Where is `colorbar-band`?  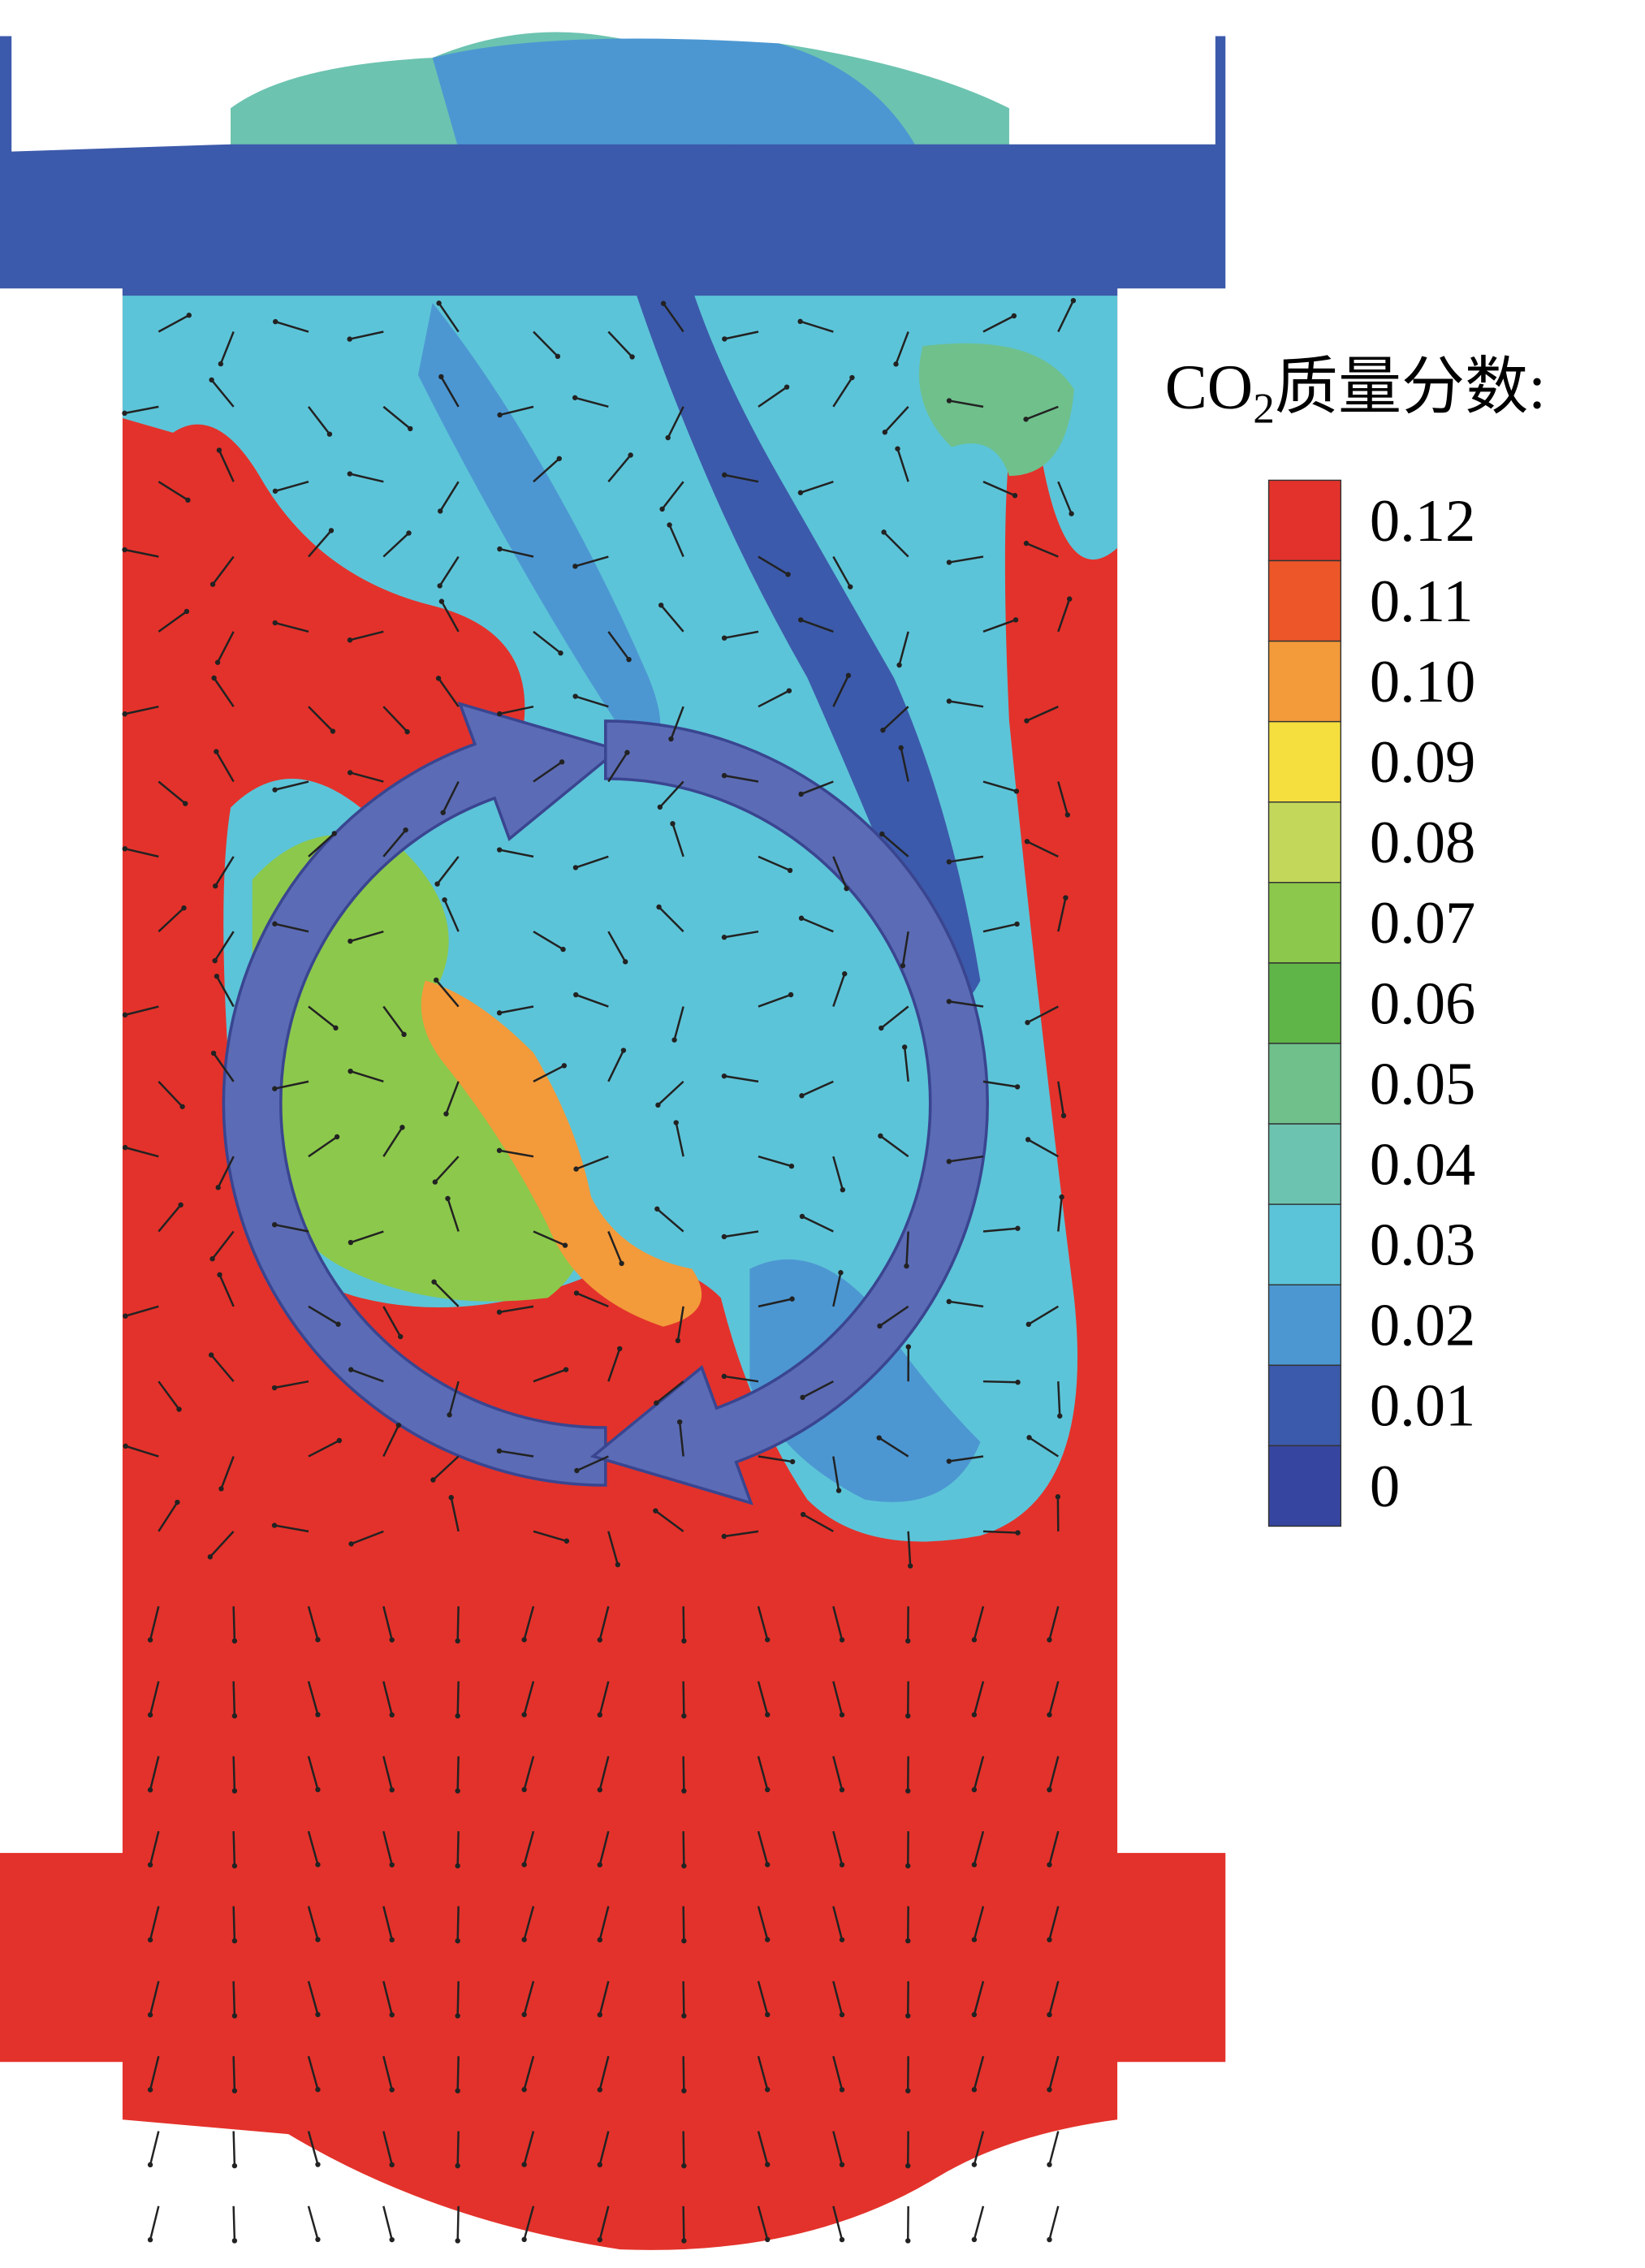
colorbar-band is located at coordinates (1305, 1405).